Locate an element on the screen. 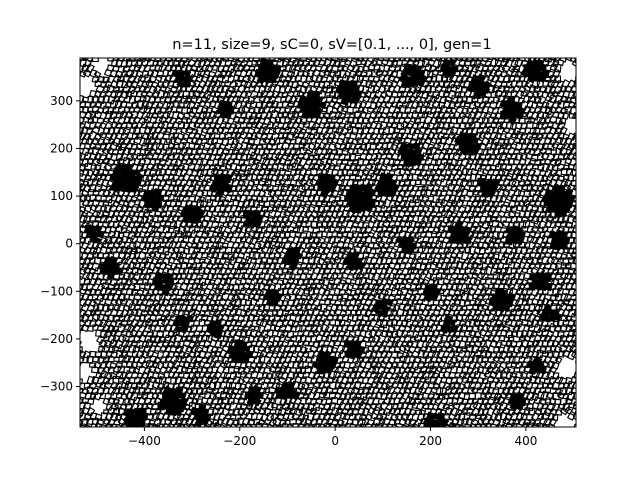 The width and height of the screenshot is (640, 480). x-axis: −400 −200 0 200 400 is located at coordinates (332, 437).